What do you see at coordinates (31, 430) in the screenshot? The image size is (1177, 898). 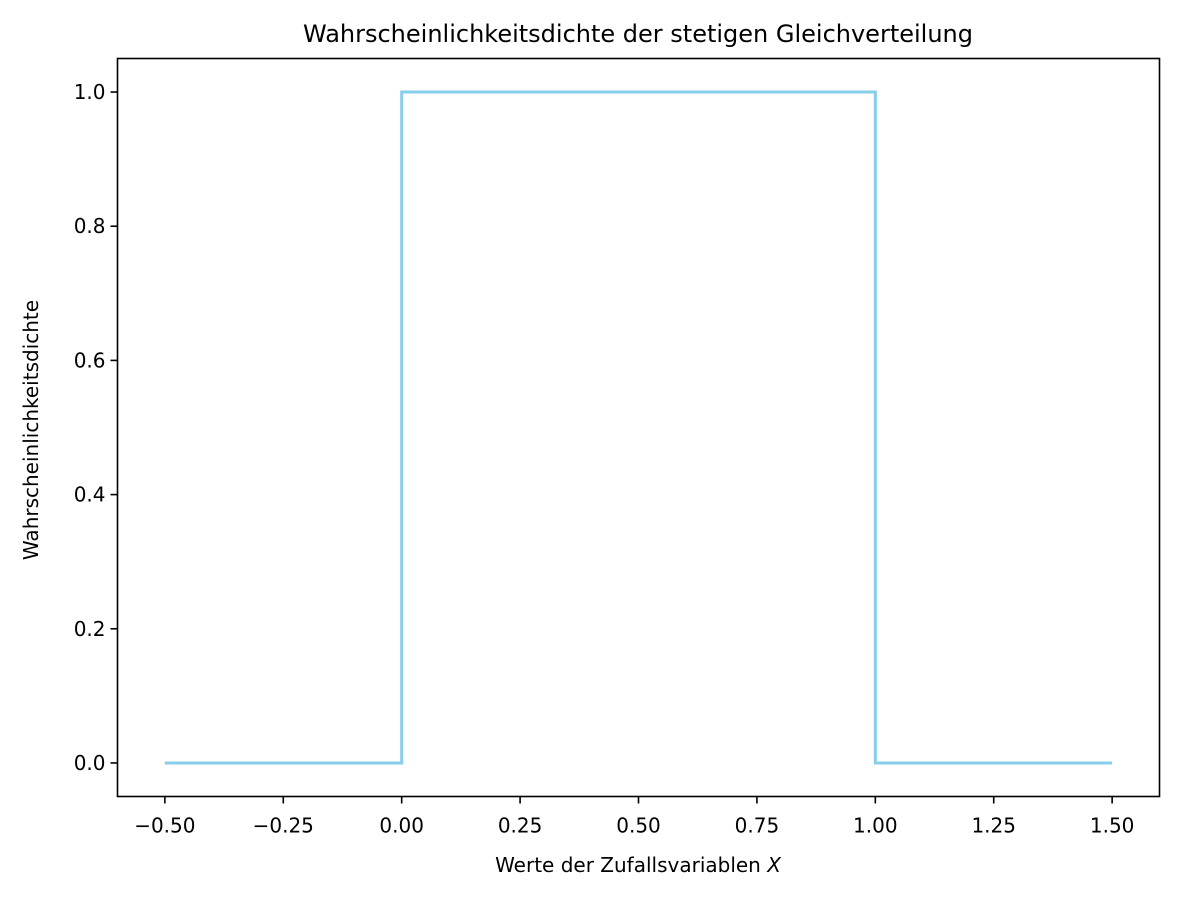 I see `y-axis-label: Wahrscheinlichkeitsdichte` at bounding box center [31, 430].